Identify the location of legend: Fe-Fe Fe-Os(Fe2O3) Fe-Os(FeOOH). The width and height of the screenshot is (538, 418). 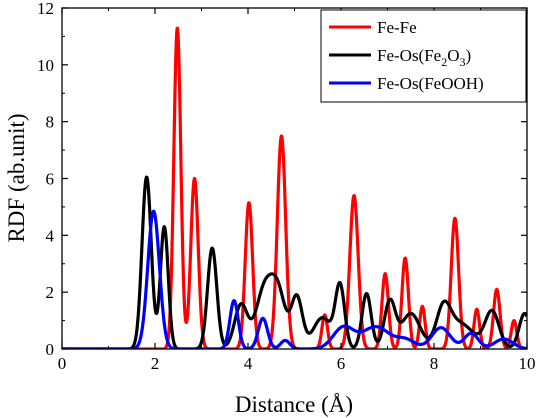
(423, 56).